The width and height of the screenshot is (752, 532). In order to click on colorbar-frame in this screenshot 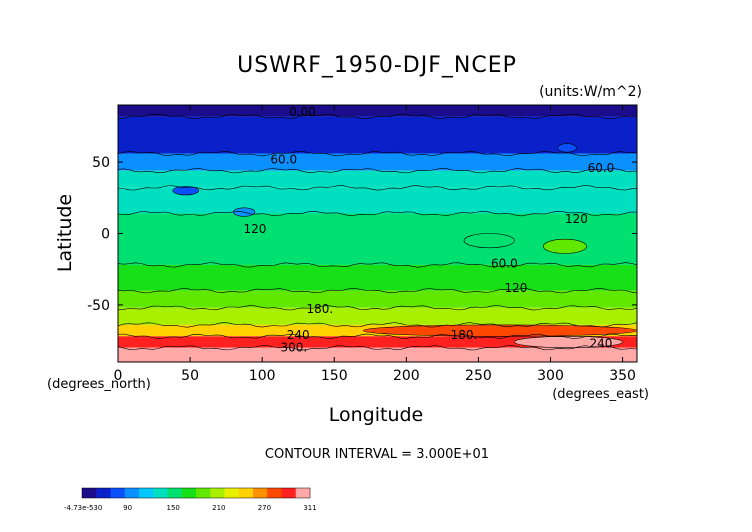, I will do `click(196, 493)`.